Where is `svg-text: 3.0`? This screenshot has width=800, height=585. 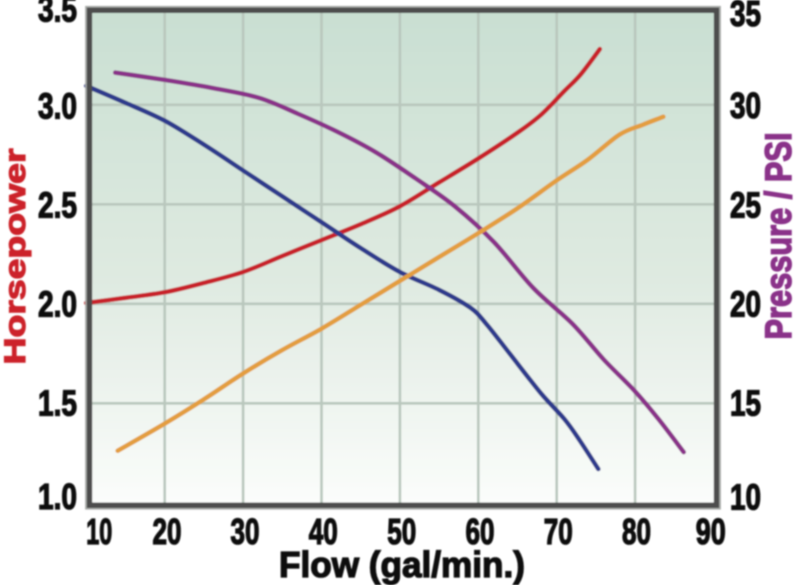 svg-text: 3.0 is located at coordinates (57, 106).